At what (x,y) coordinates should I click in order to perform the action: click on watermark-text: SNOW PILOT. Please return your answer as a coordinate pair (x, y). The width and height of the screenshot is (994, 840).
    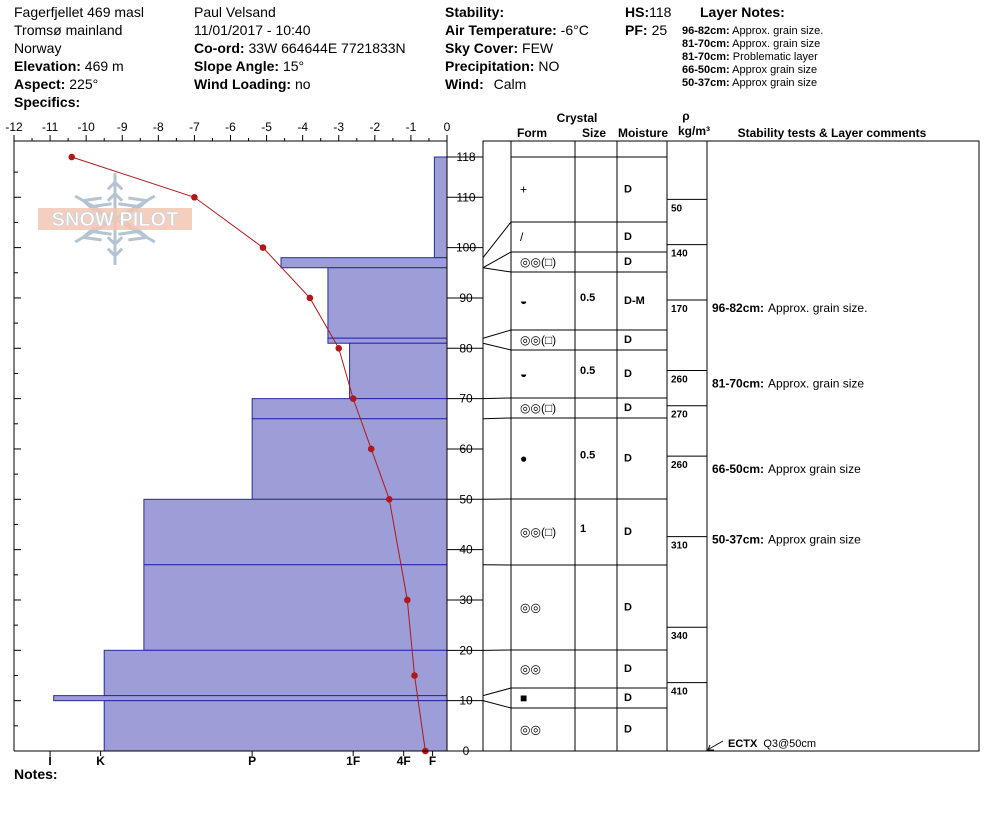
    Looking at the image, I should click on (115, 220).